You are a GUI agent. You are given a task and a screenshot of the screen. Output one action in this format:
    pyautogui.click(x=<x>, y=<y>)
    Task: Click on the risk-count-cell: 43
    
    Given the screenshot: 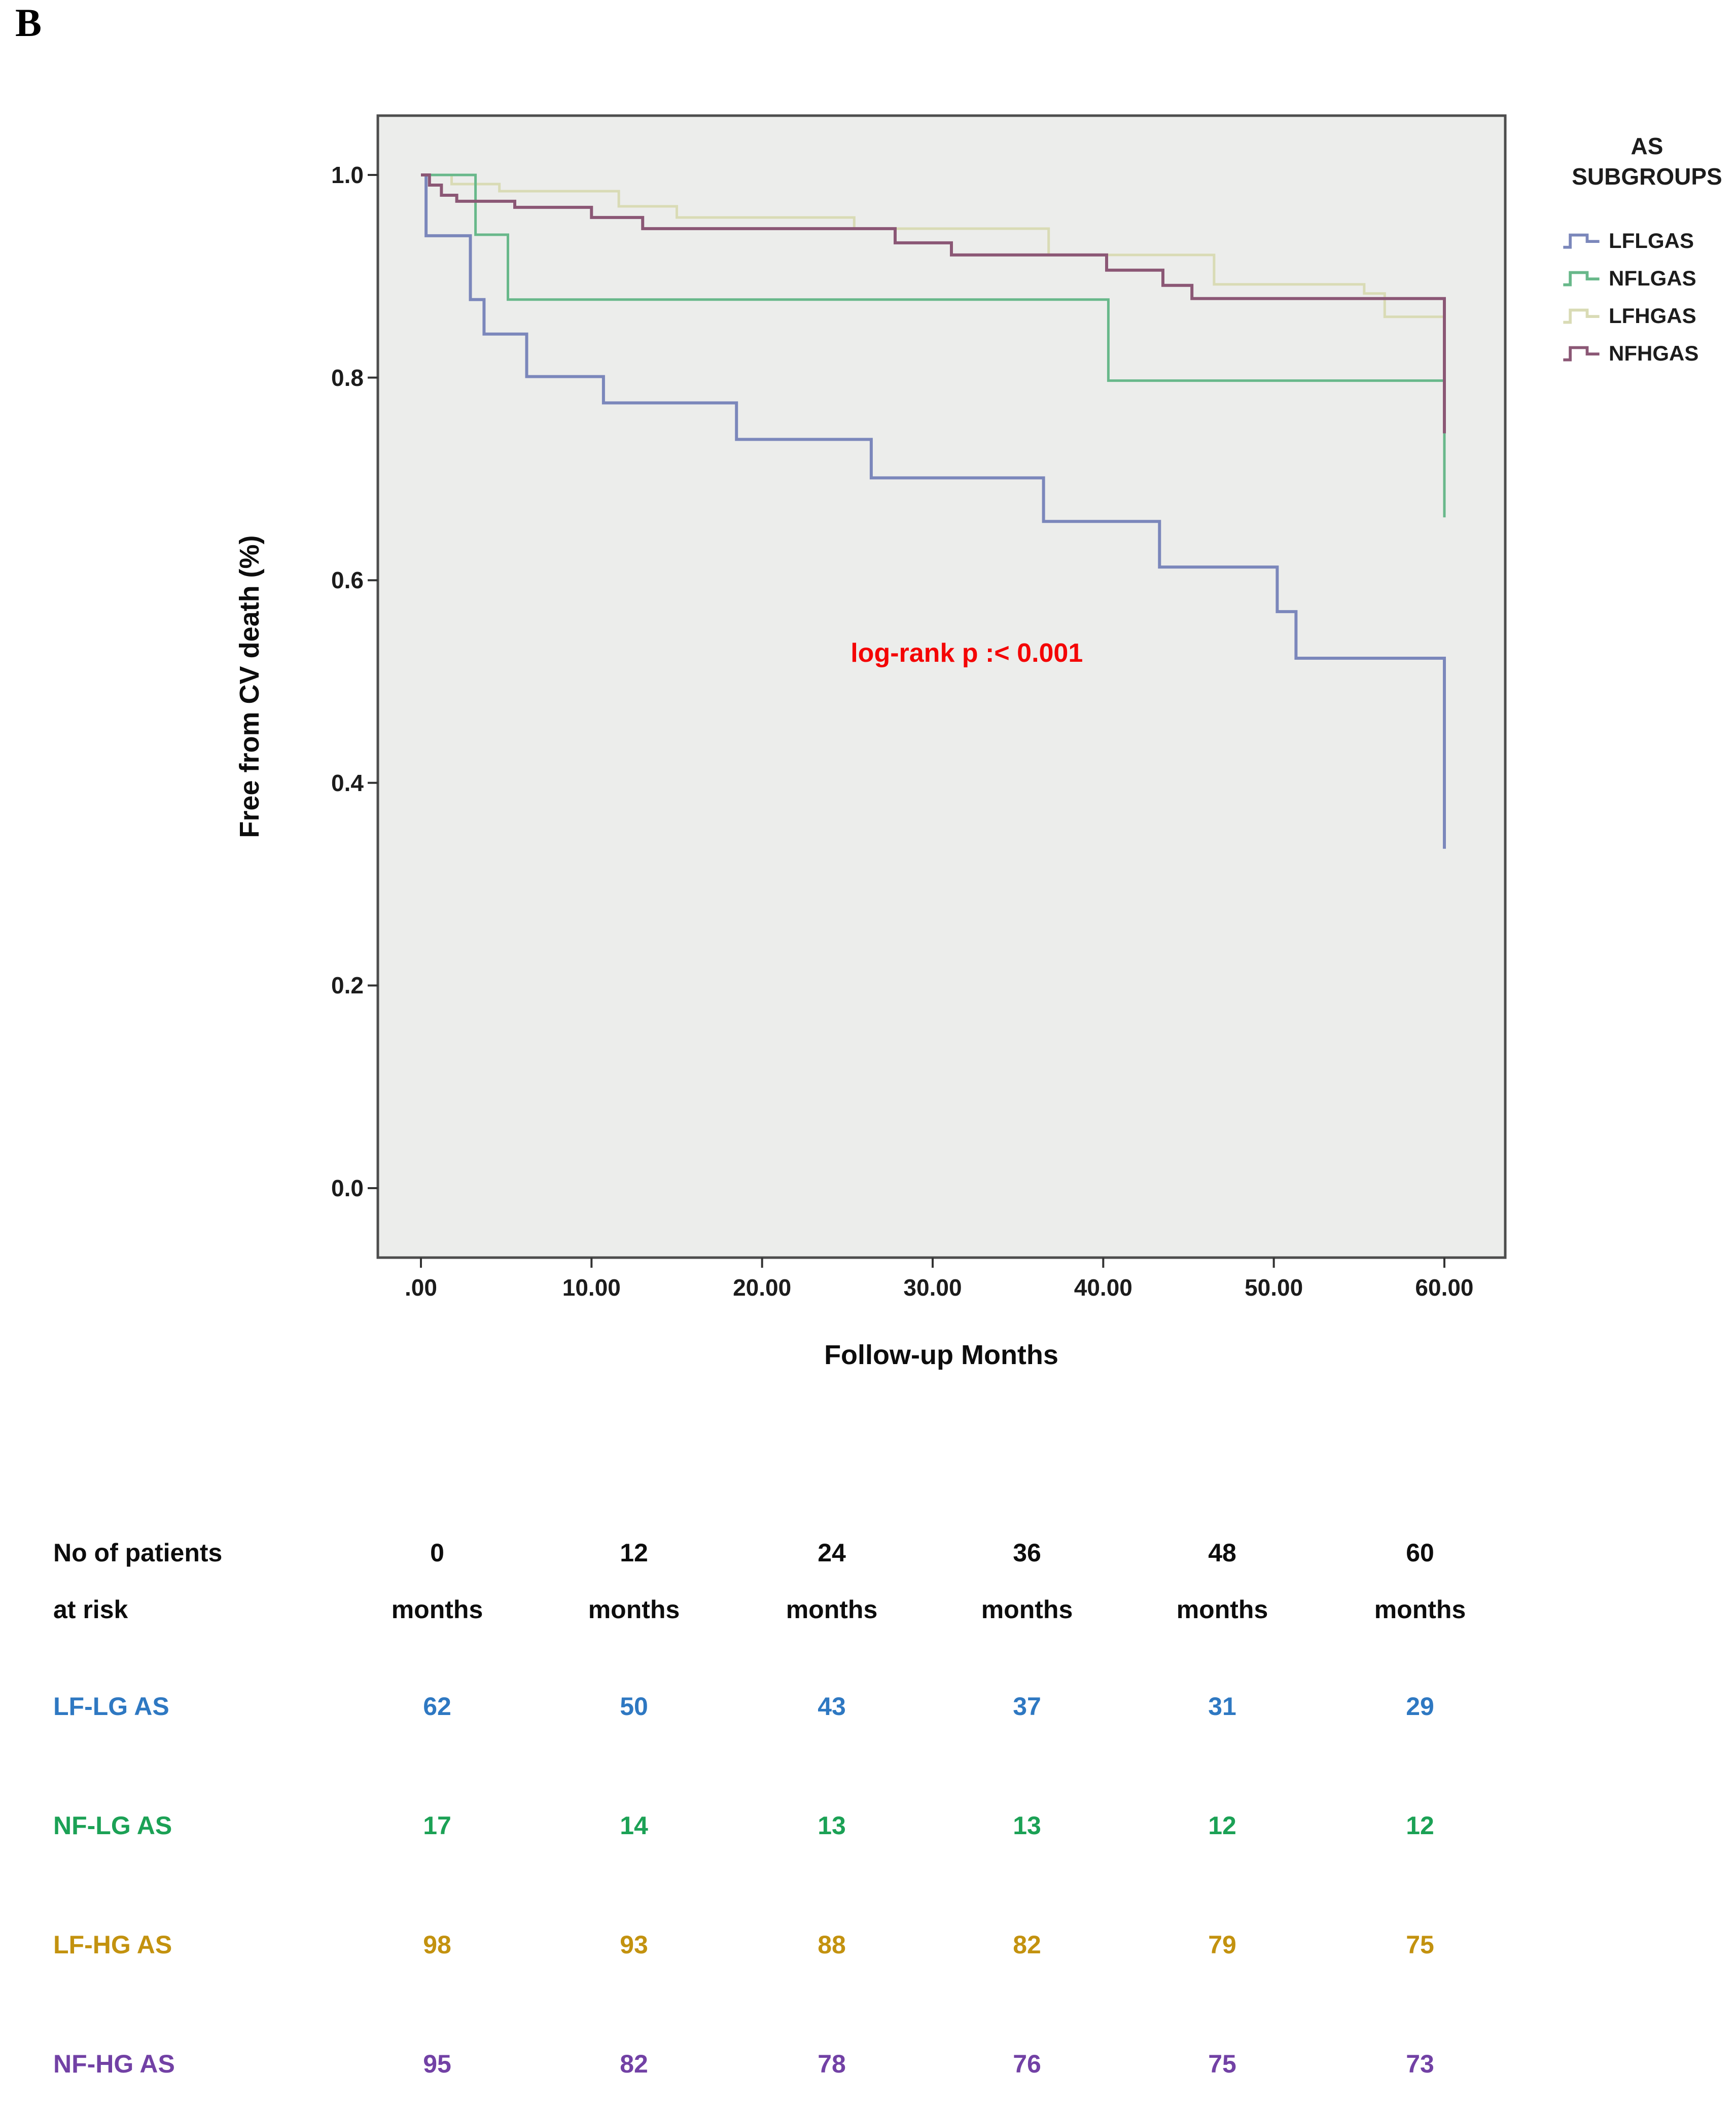 What is the action you would take?
    pyautogui.click(x=832, y=1706)
    